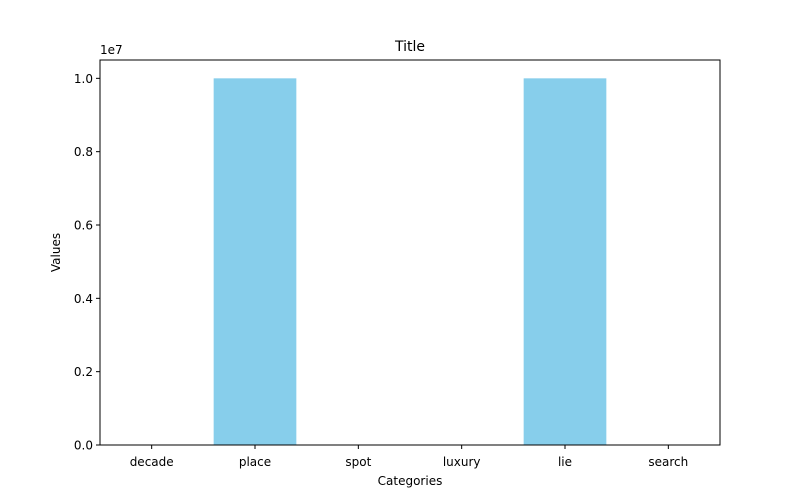 The image size is (800, 500). Describe the element at coordinates (152, 462) in the screenshot. I see `x-tick-label: decade` at that location.